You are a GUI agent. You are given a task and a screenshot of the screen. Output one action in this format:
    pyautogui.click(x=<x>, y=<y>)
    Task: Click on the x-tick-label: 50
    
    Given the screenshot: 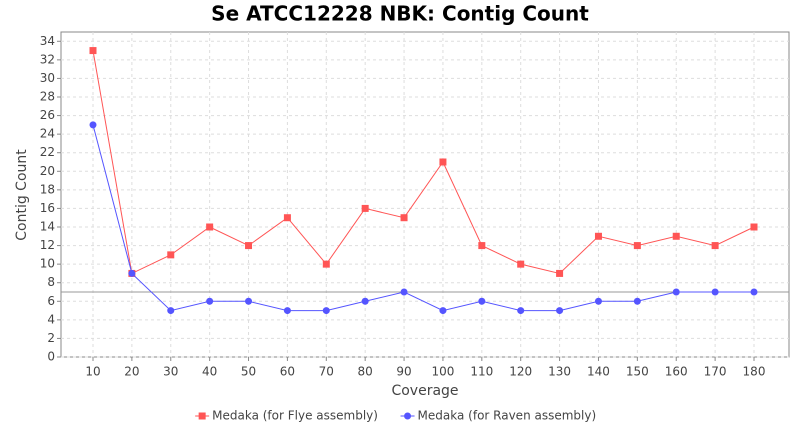 What is the action you would take?
    pyautogui.click(x=248, y=372)
    